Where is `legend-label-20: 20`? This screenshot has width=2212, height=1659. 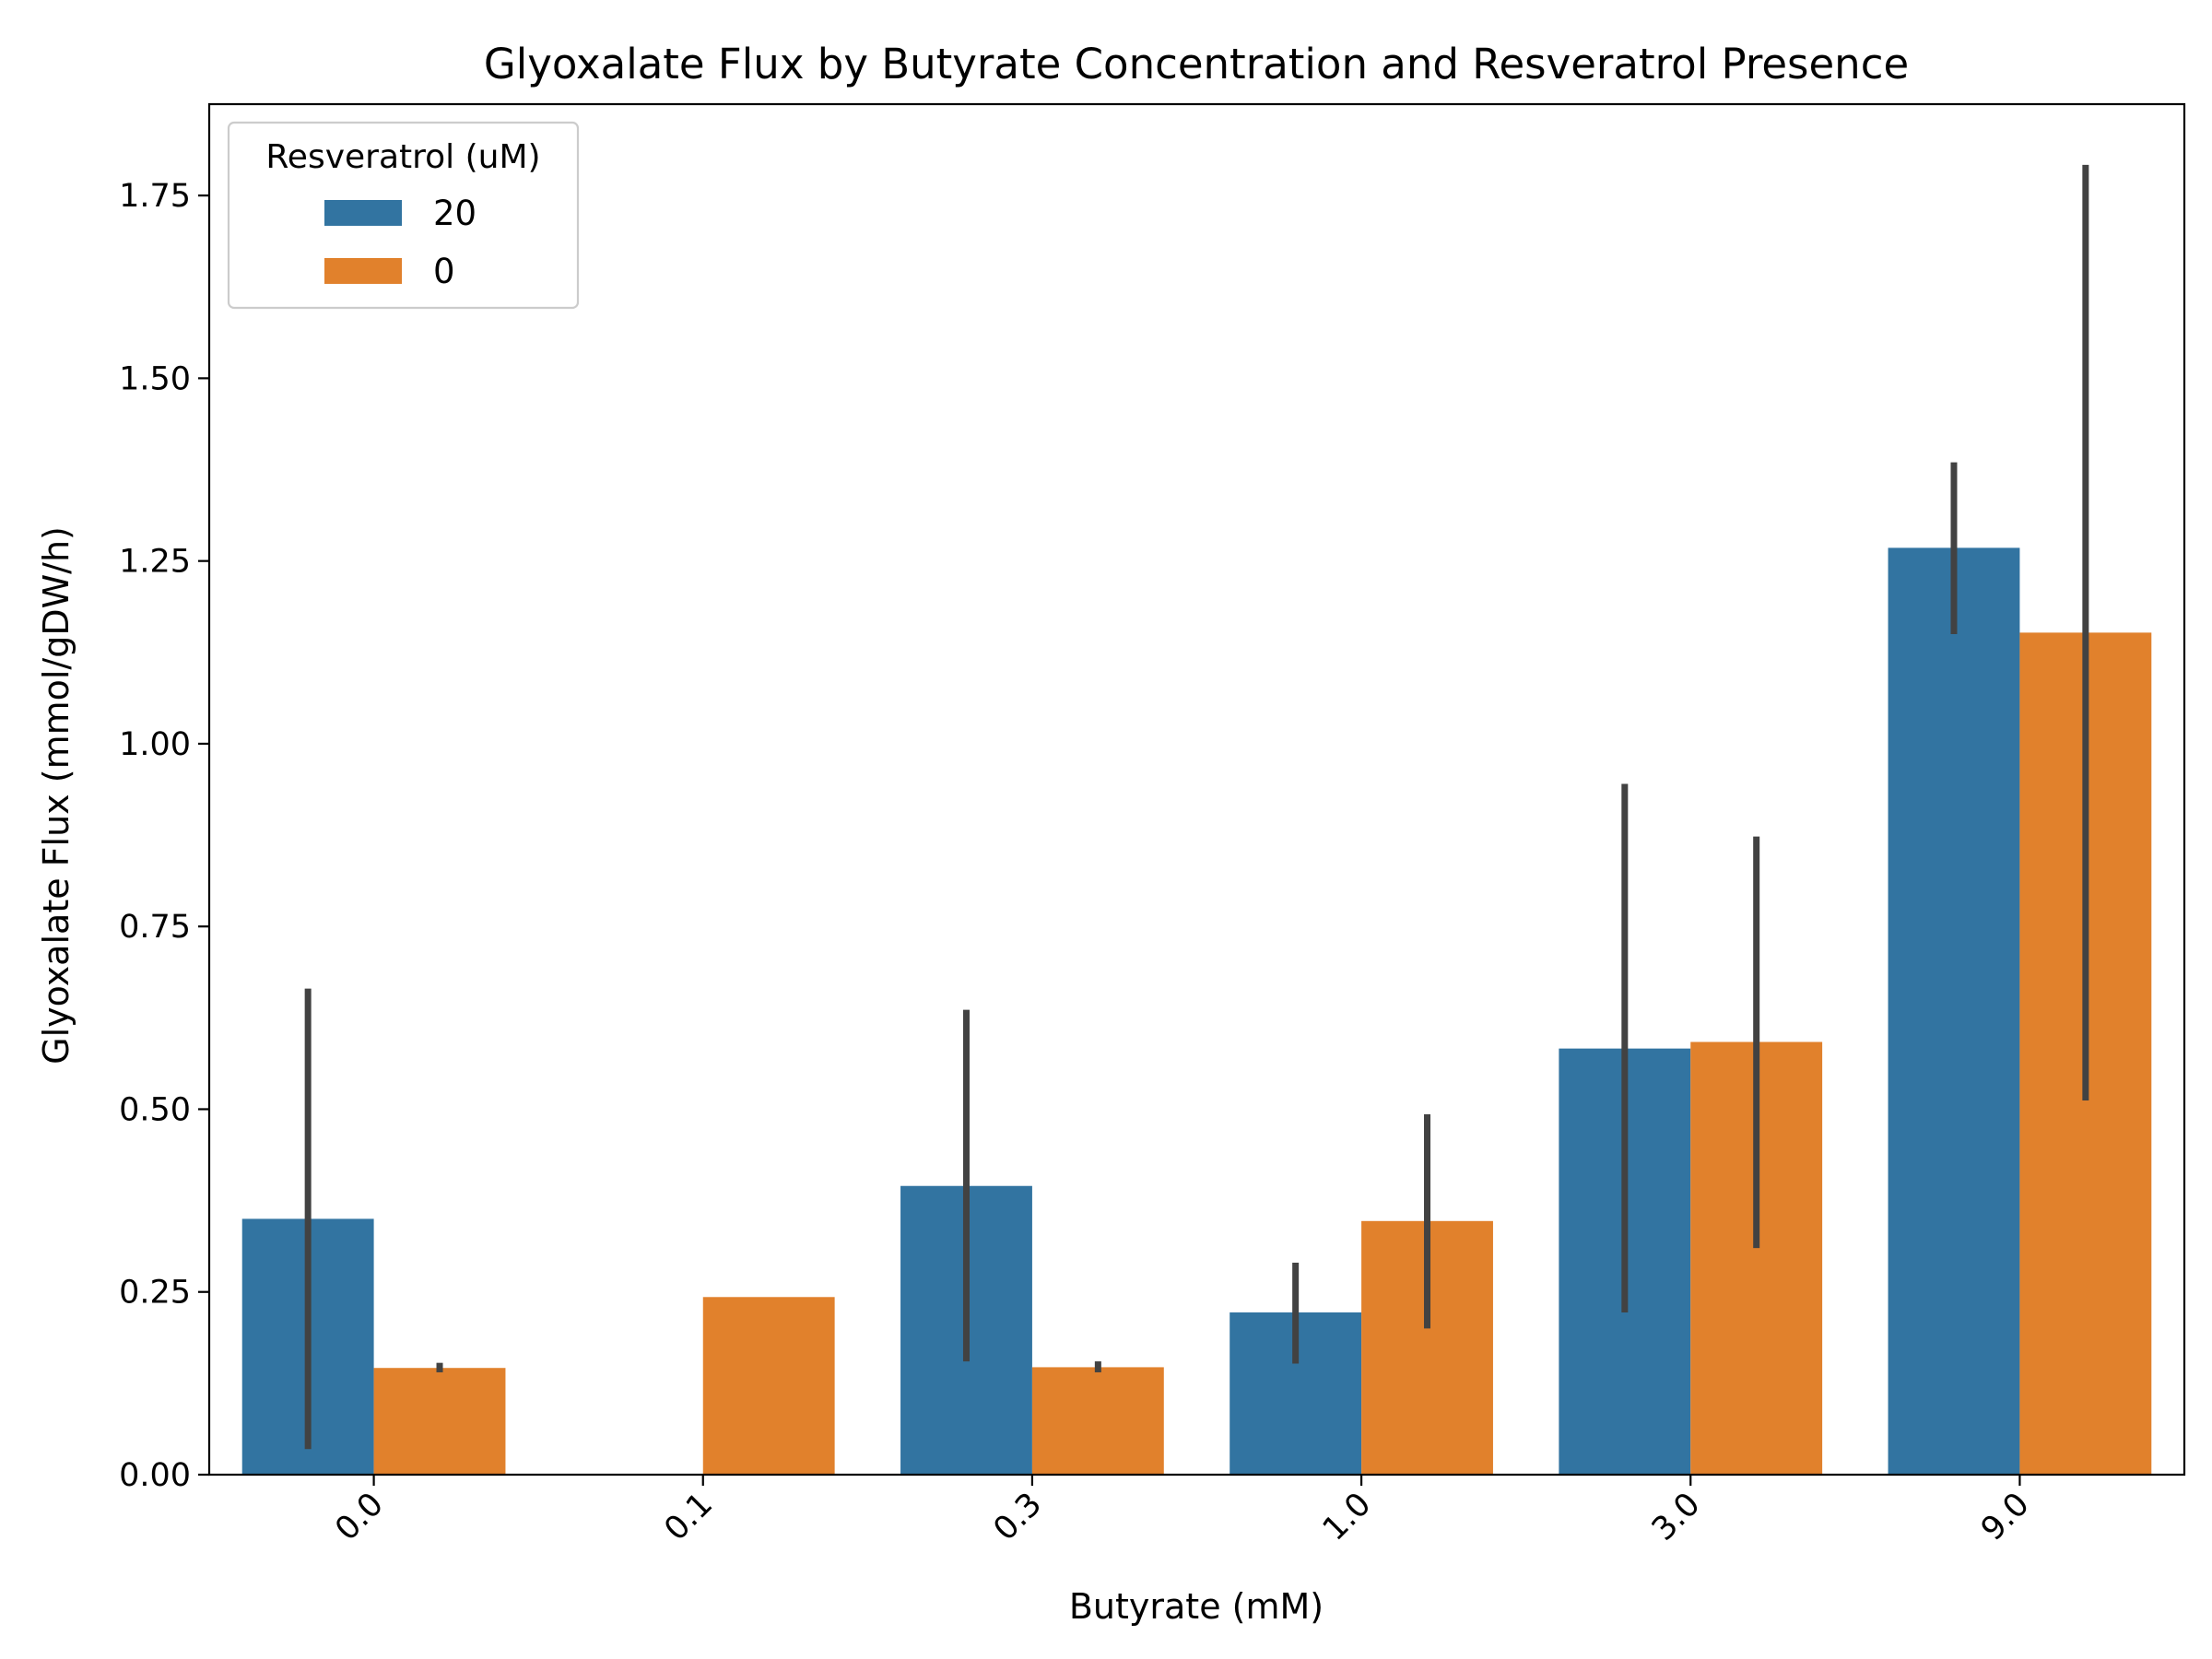
legend-label-20: 20 is located at coordinates (455, 213).